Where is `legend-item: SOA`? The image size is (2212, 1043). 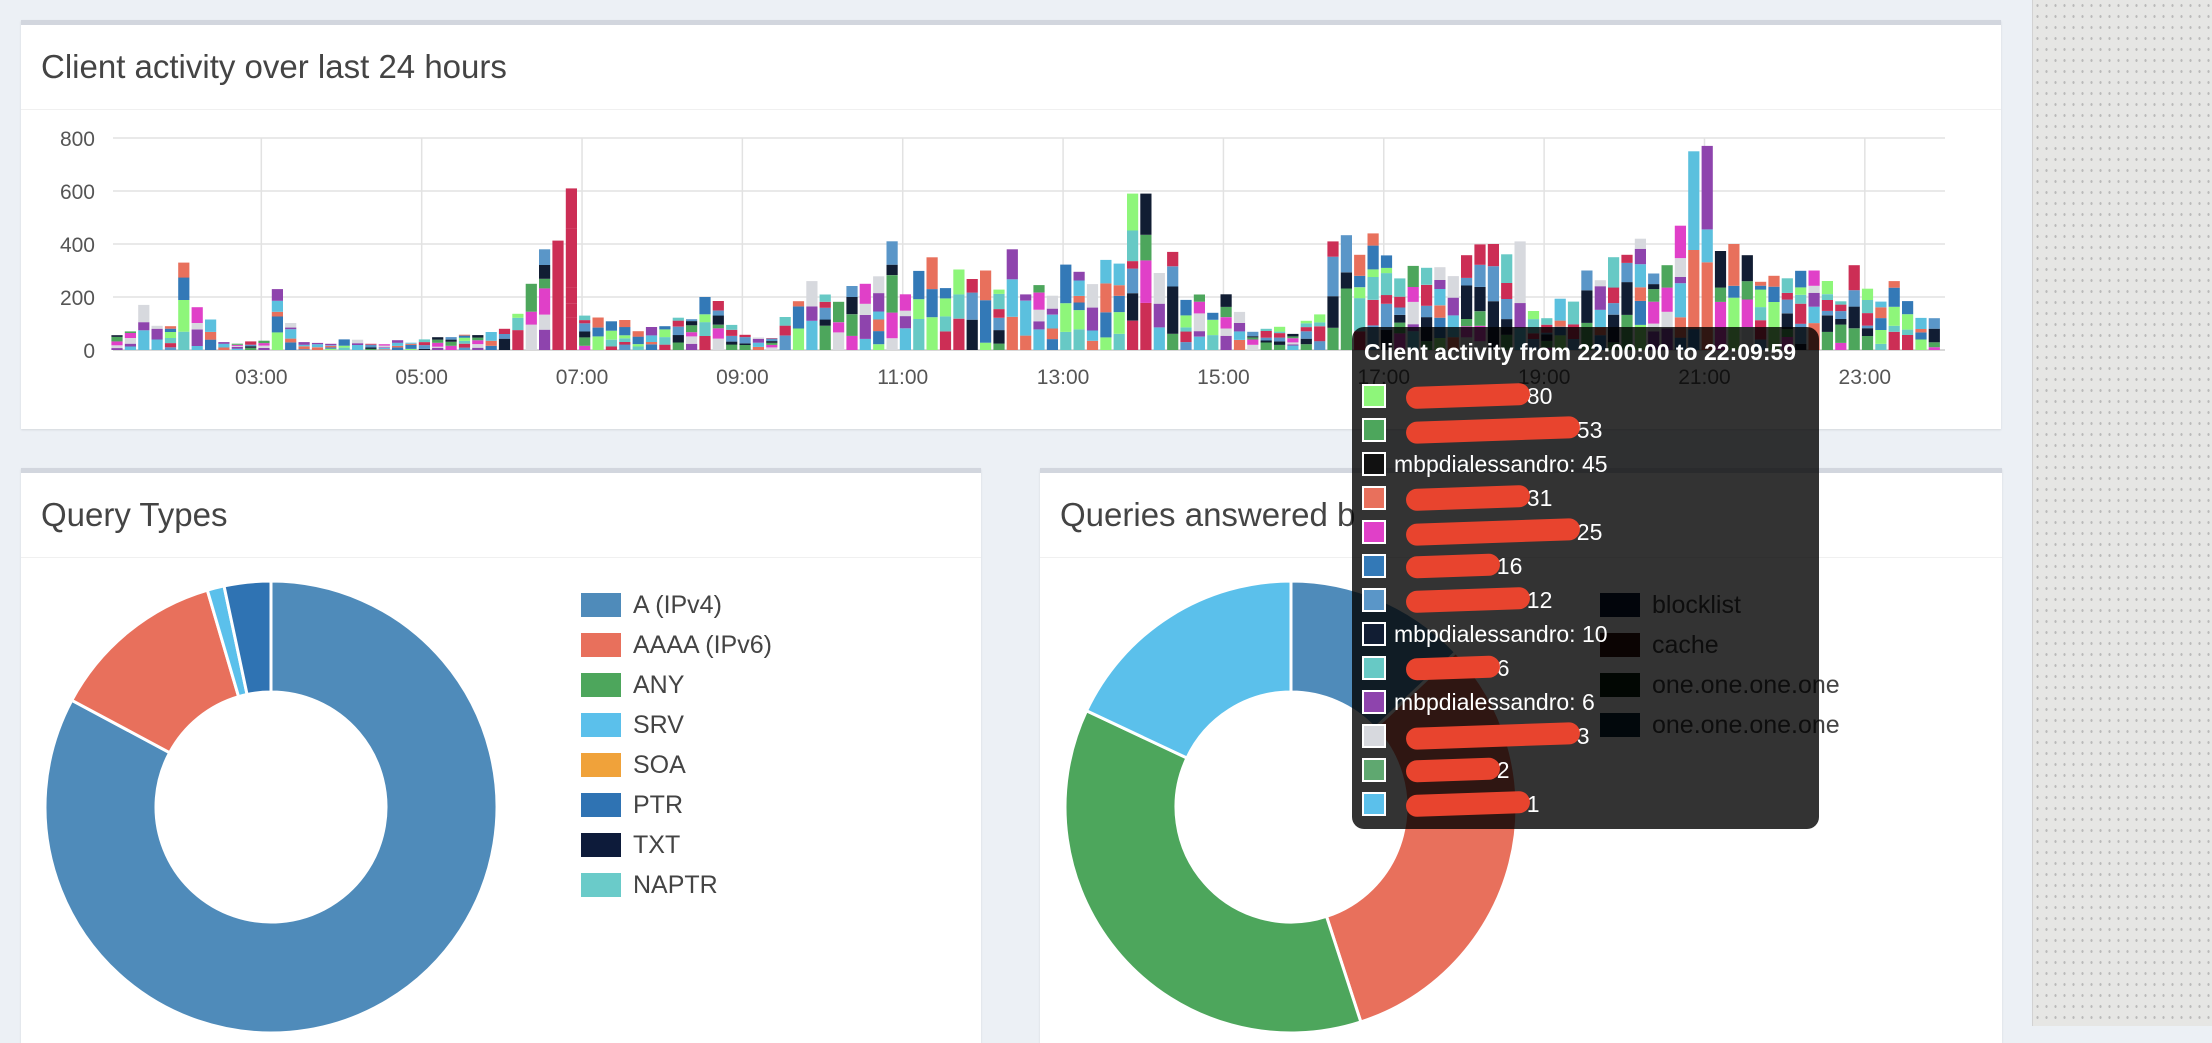
legend-item: SOA is located at coordinates (676, 765).